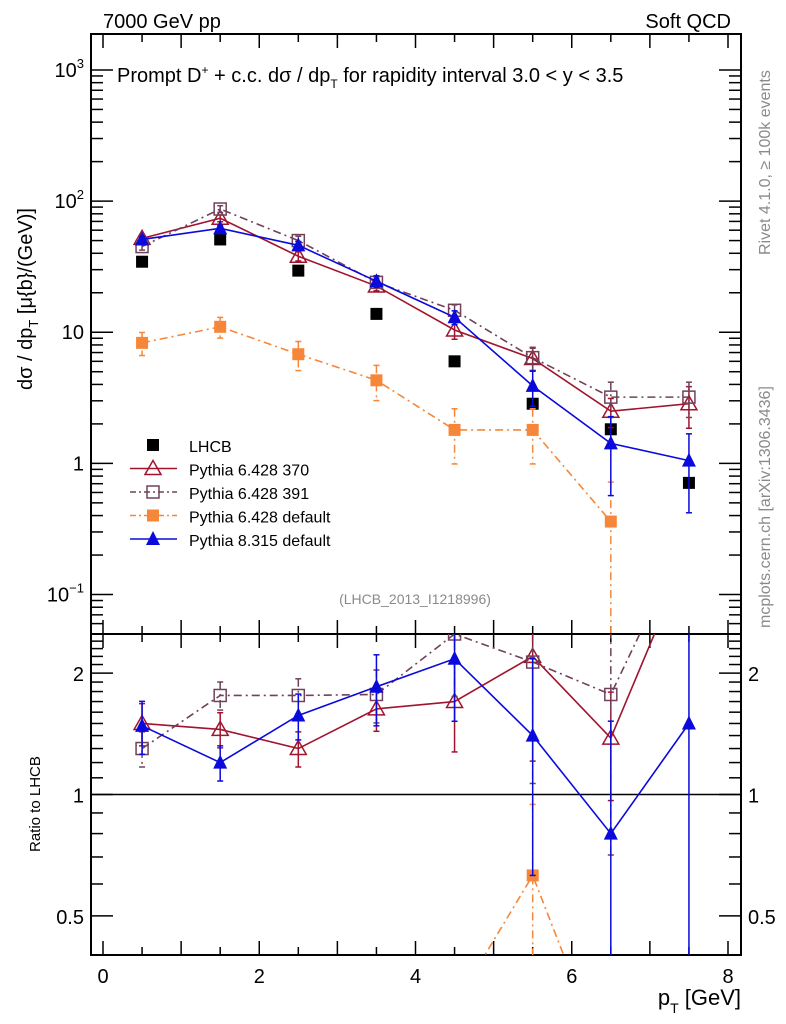  Describe the element at coordinates (481, 76) in the screenshot. I see `title-tail: for rapidity interval 3.0 < y < 3.5` at that location.